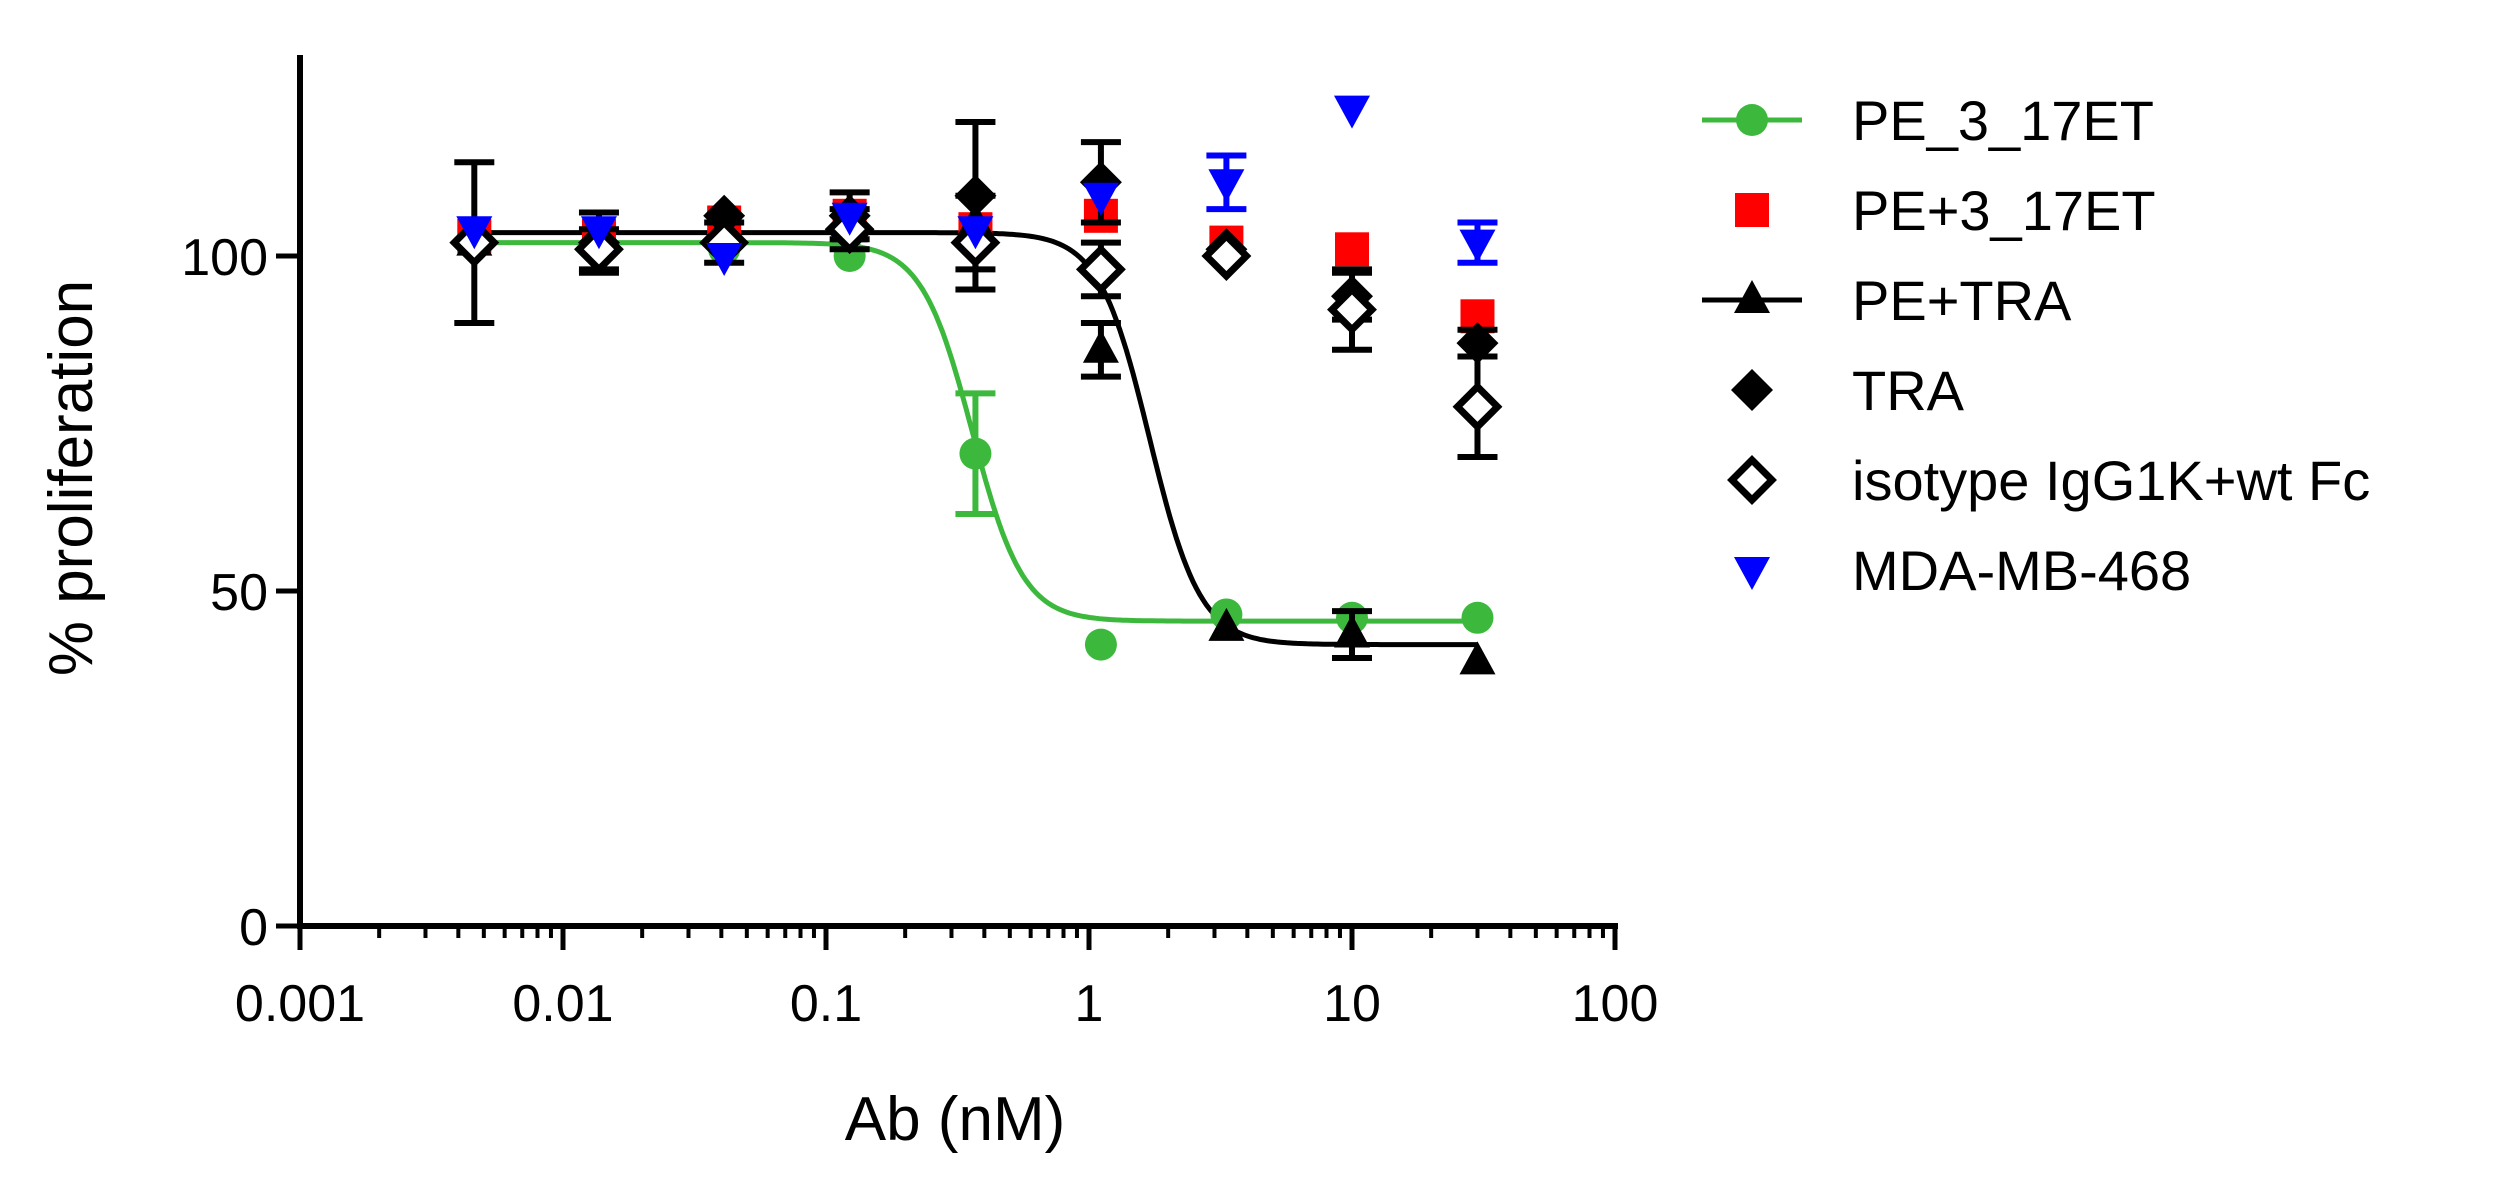 Image resolution: width=2493 pixels, height=1203 pixels. What do you see at coordinates (1089, 1004) in the screenshot?
I see `x-tick-label: 1` at bounding box center [1089, 1004].